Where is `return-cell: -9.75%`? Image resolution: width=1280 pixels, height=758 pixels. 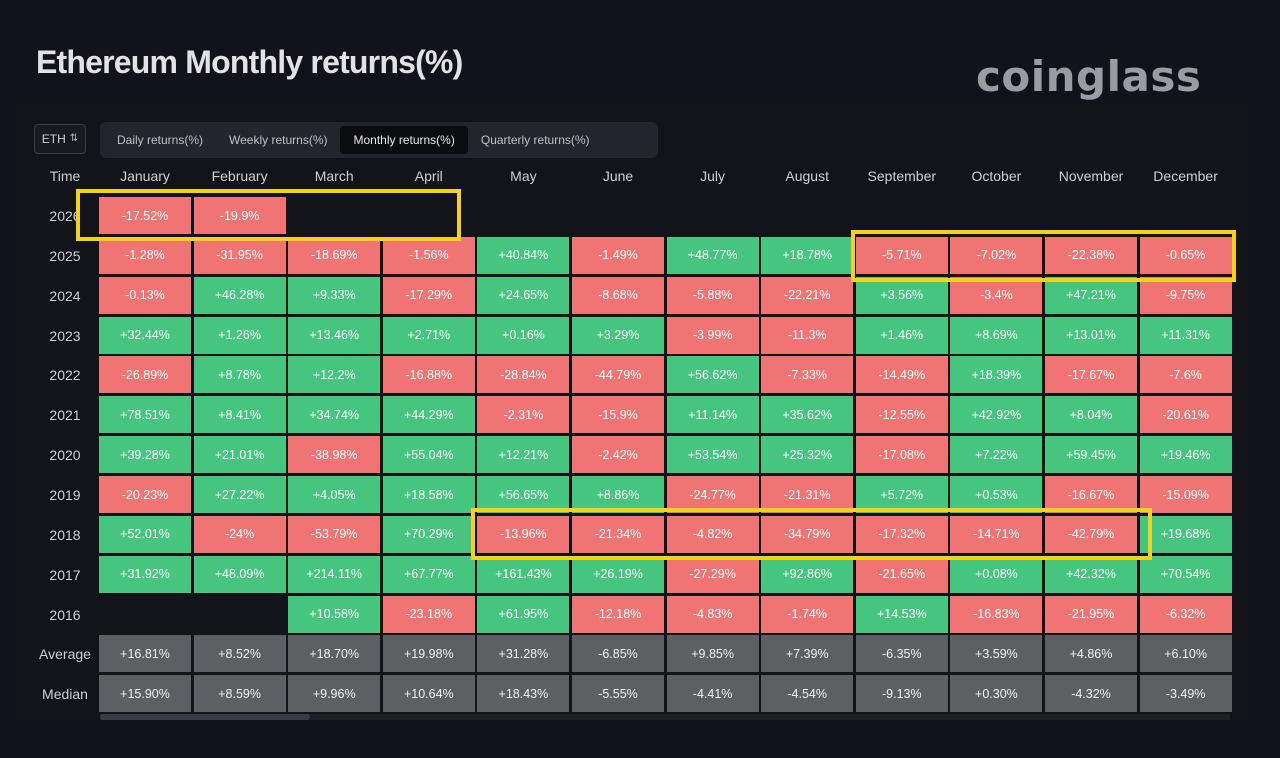 return-cell: -9.75% is located at coordinates (1185, 295).